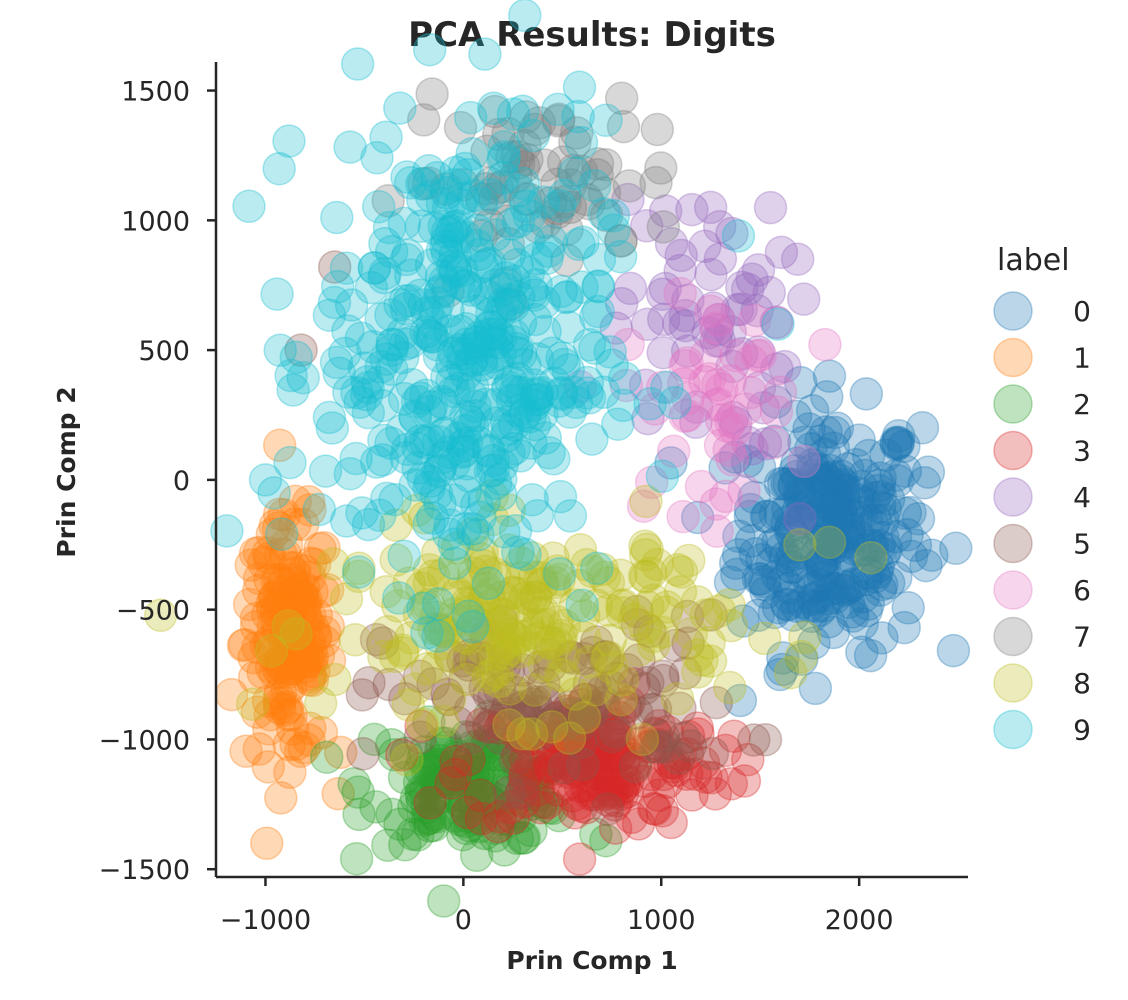 This screenshot has width=1128, height=1000. I want to click on series-6-points, so click(702, 412).